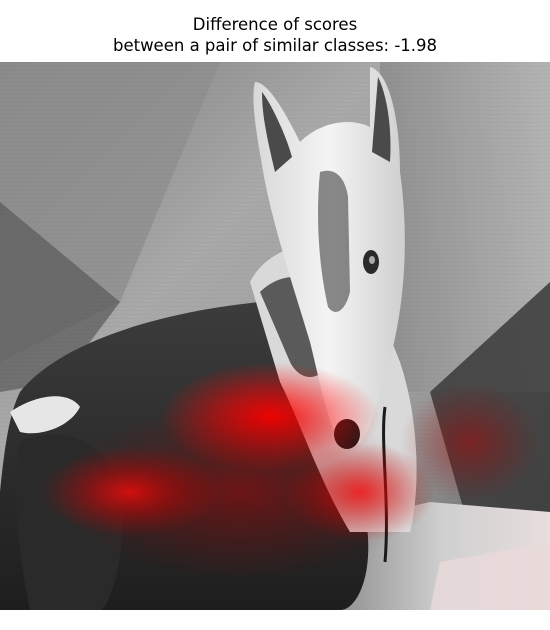 This screenshot has width=550, height=630. I want to click on title-line-1: Difference of scores, so click(275, 24).